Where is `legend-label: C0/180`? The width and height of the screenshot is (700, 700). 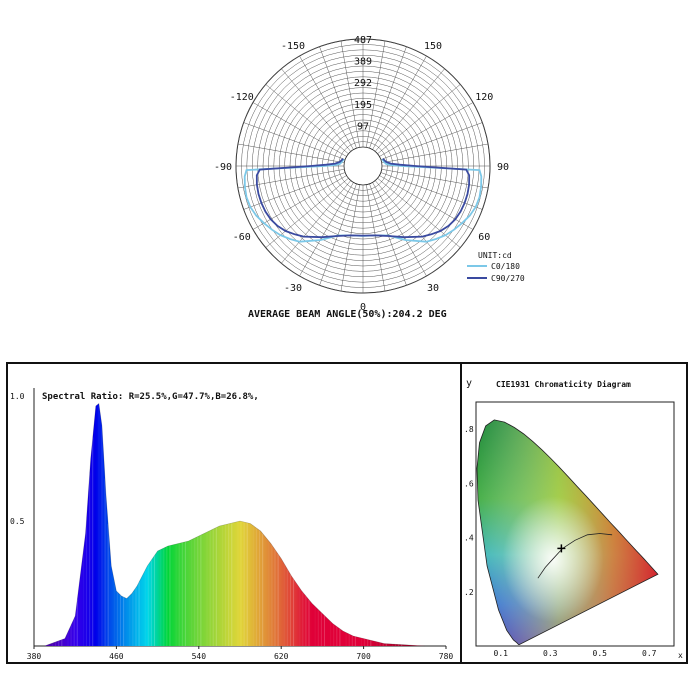 legend-label: C0/180 is located at coordinates (505, 266).